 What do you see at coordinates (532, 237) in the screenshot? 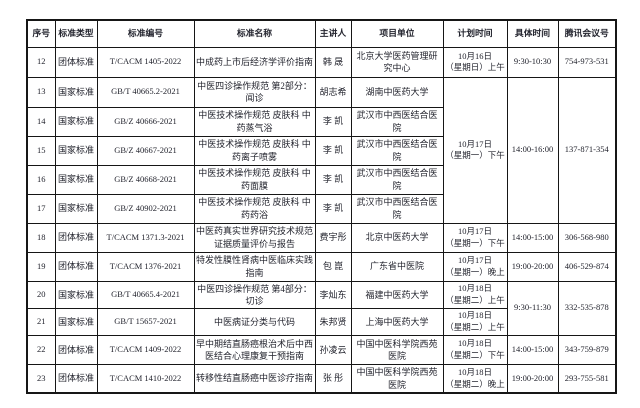
I see `cell-exact-time: 14:00-15:00` at bounding box center [532, 237].